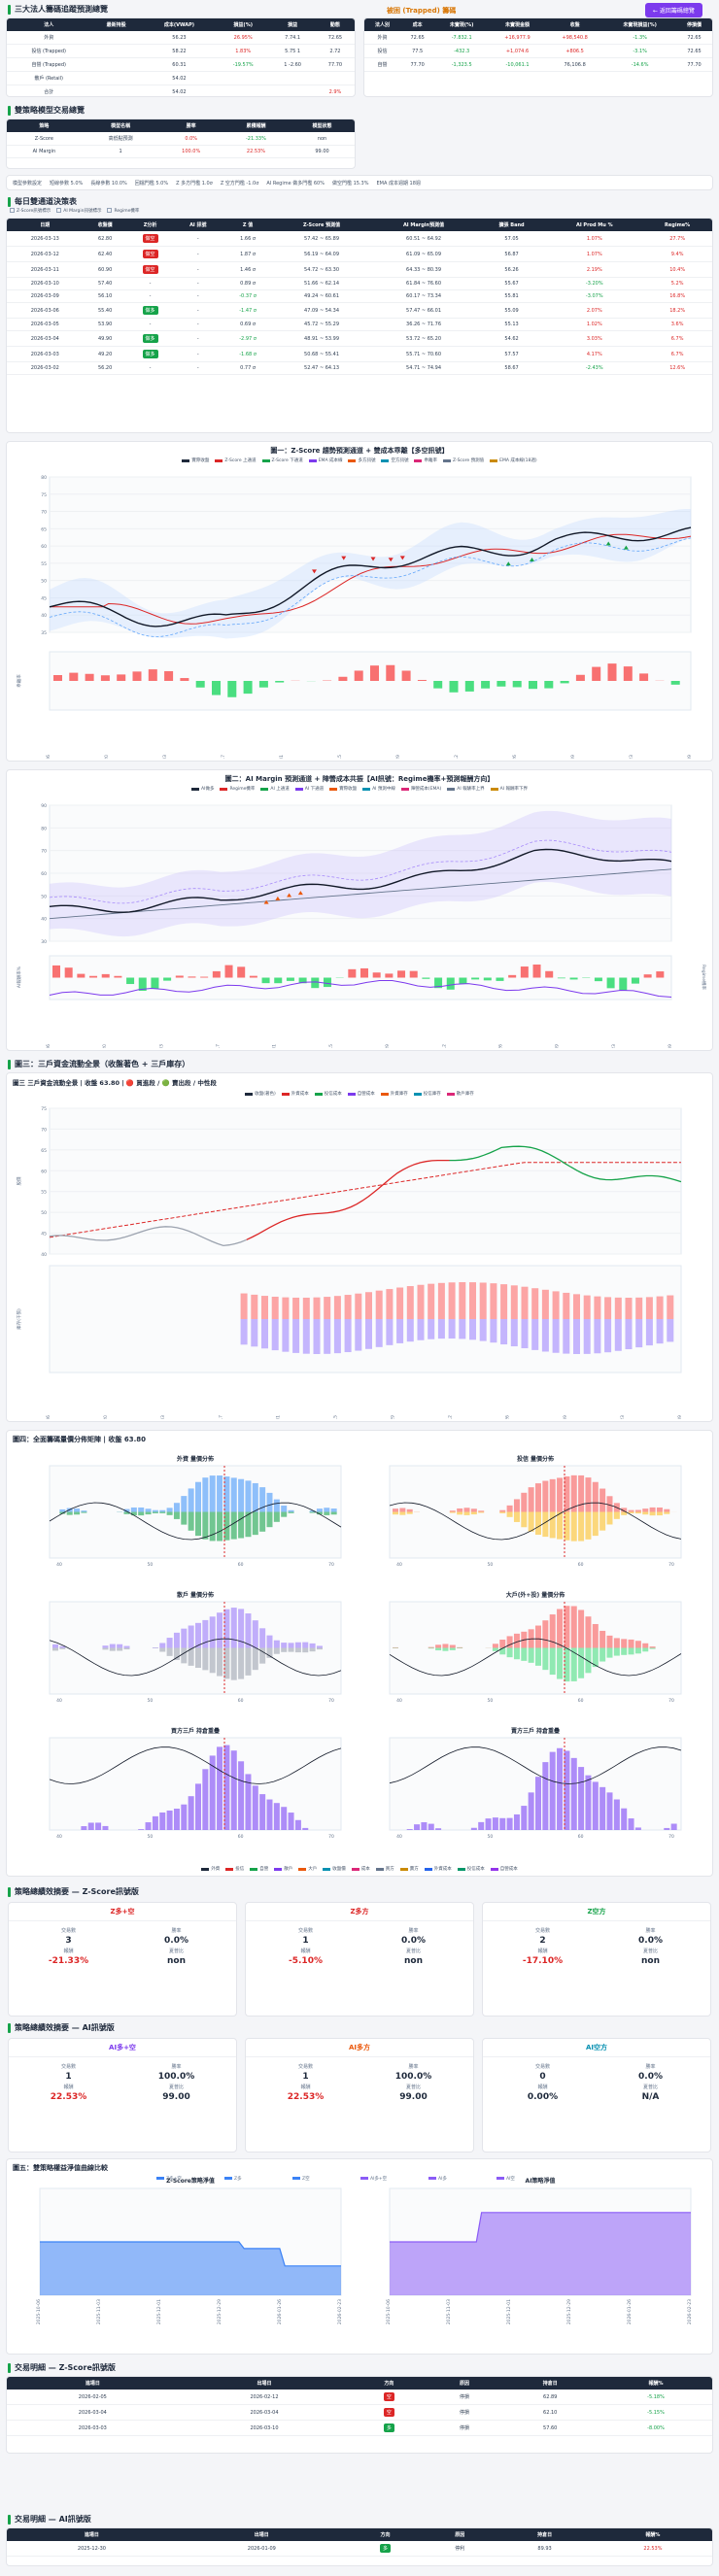  Describe the element at coordinates (367, 460) in the screenshot. I see `legend-label: 多方訊號` at that location.